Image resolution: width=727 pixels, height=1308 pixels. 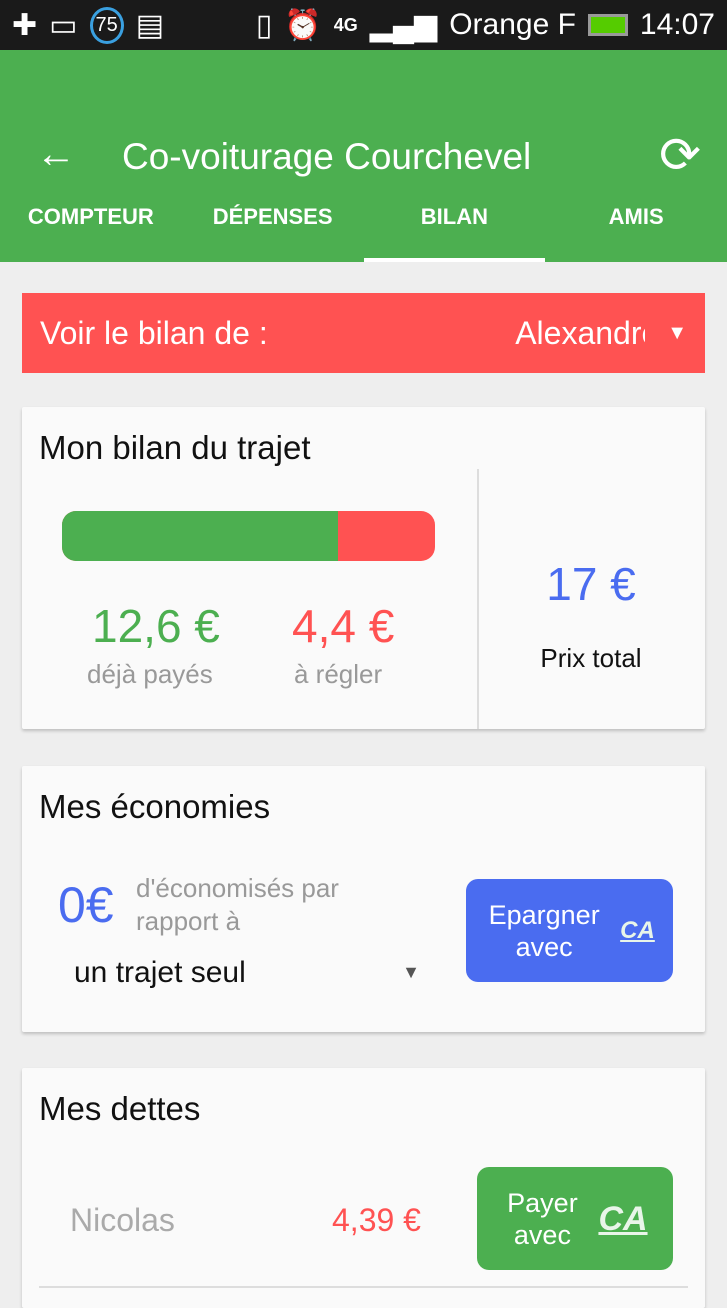 What do you see at coordinates (237, 904) in the screenshot?
I see `savings-text: d'économisés par rapport à` at bounding box center [237, 904].